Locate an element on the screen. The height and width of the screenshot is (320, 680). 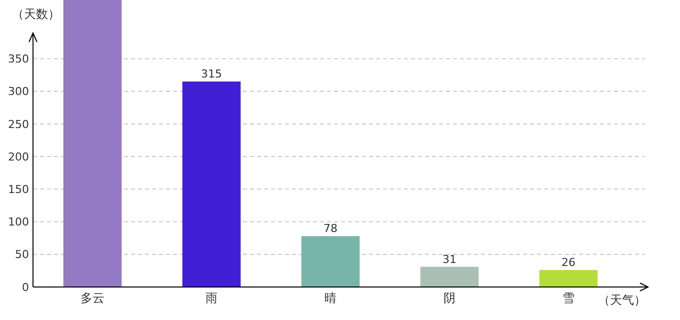
x-tick-label: 阴 is located at coordinates (450, 298).